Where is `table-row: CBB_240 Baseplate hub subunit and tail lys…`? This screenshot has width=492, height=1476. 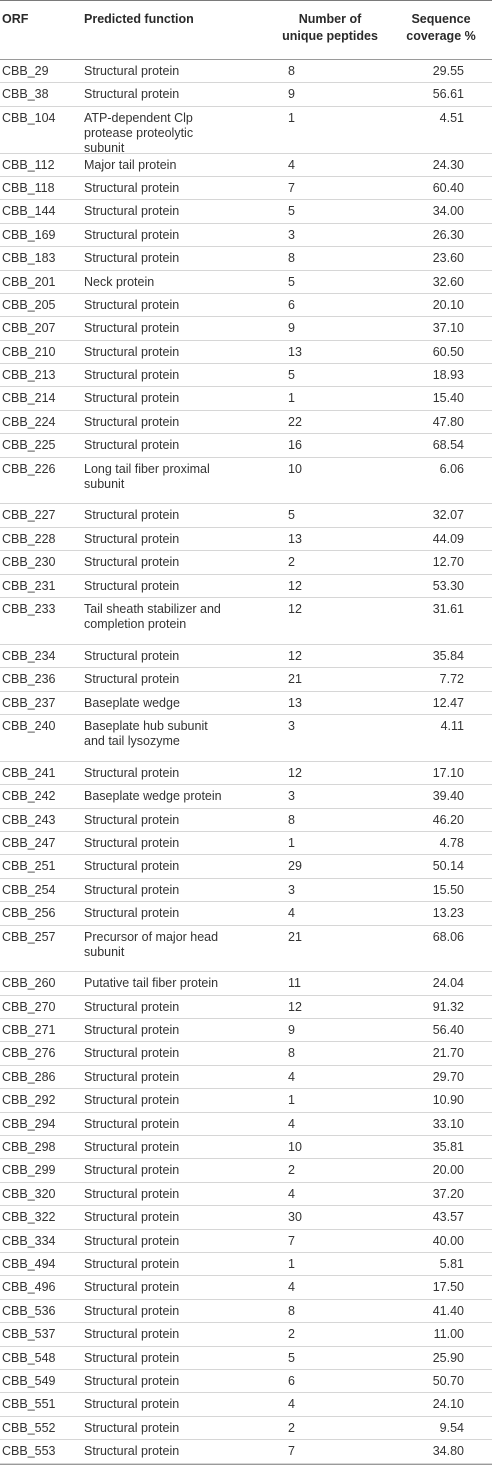
table-row: CBB_240 Baseplate hub subunit and tail lys… is located at coordinates (246, 738).